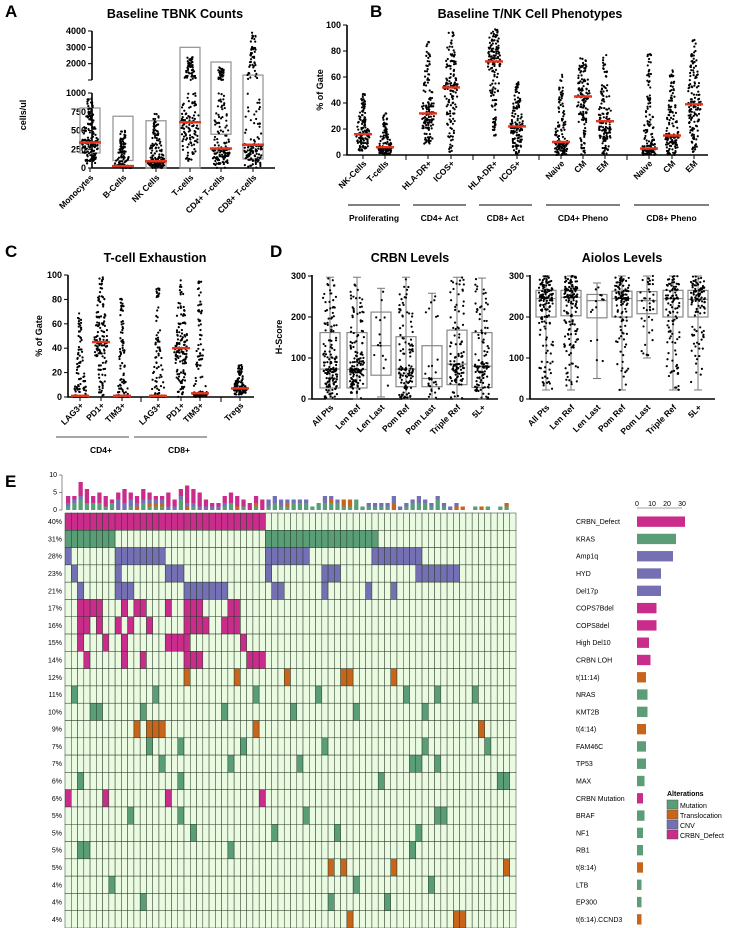 Image resolution: width=734 pixels, height=928 pixels. I want to click on x-tick-label: T-cells, so click(183, 185).